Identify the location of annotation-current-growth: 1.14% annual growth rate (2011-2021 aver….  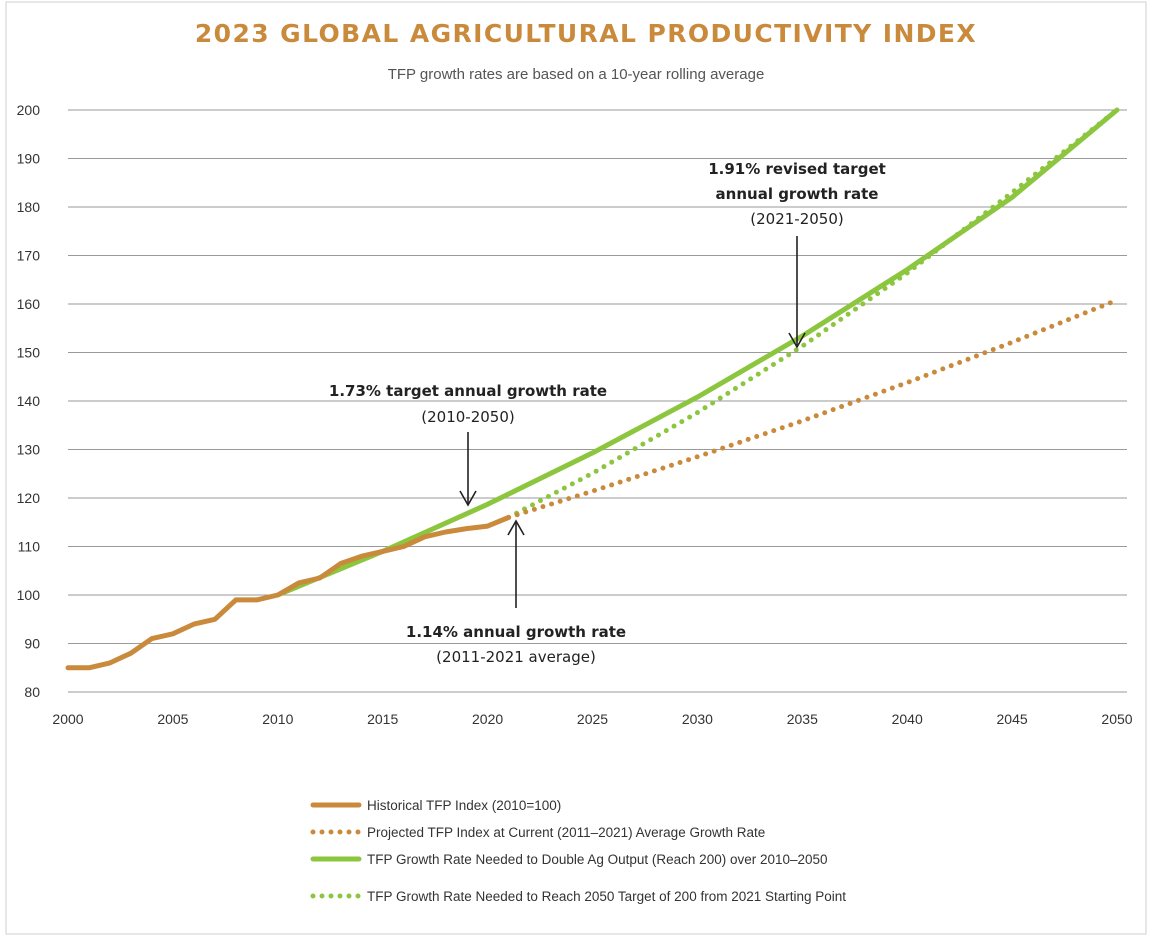
(516, 592).